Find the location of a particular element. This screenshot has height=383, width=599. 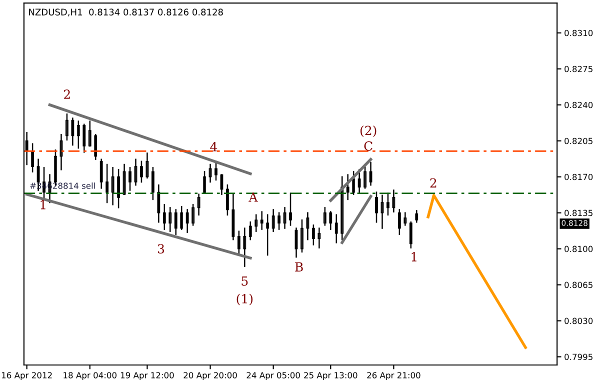

y-tick-label: 0.8135 is located at coordinates (578, 213).